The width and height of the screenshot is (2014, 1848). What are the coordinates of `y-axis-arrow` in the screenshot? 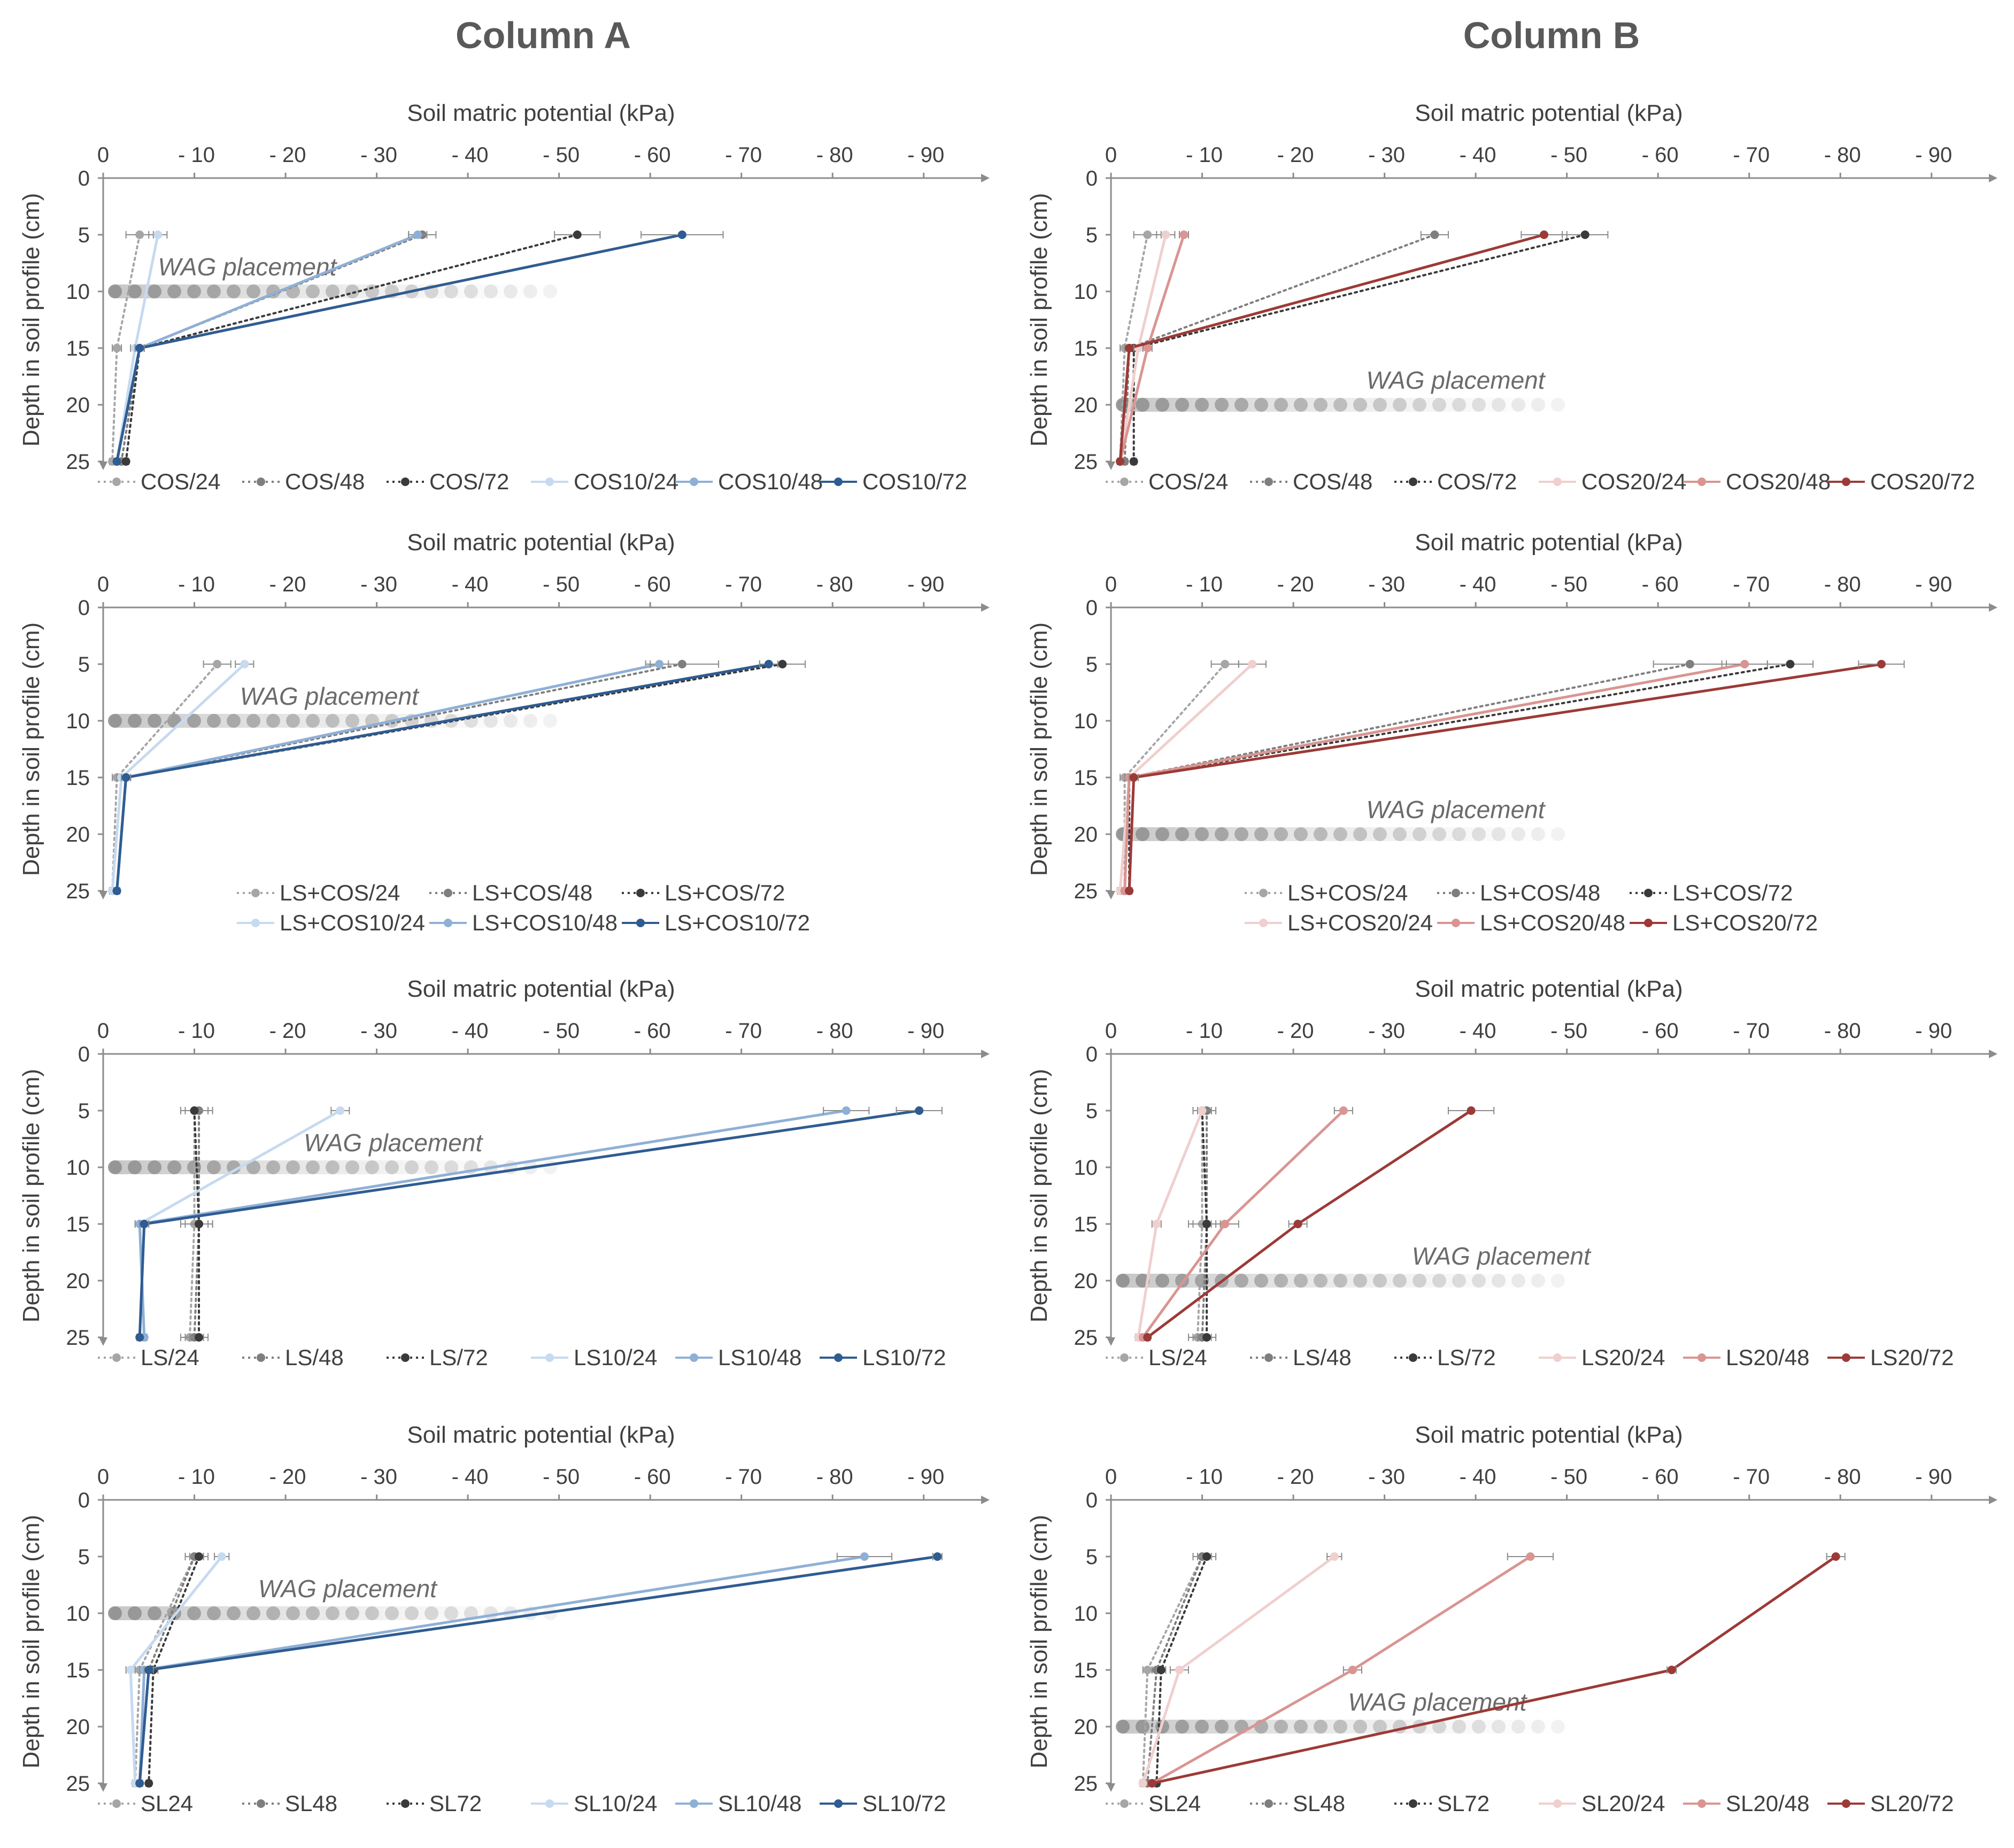 It's located at (103, 465).